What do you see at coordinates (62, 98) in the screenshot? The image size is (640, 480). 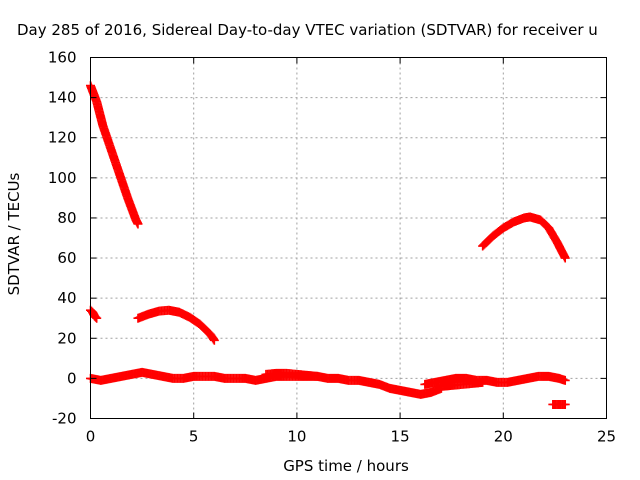 I see `y-tick-label: 140` at bounding box center [62, 98].